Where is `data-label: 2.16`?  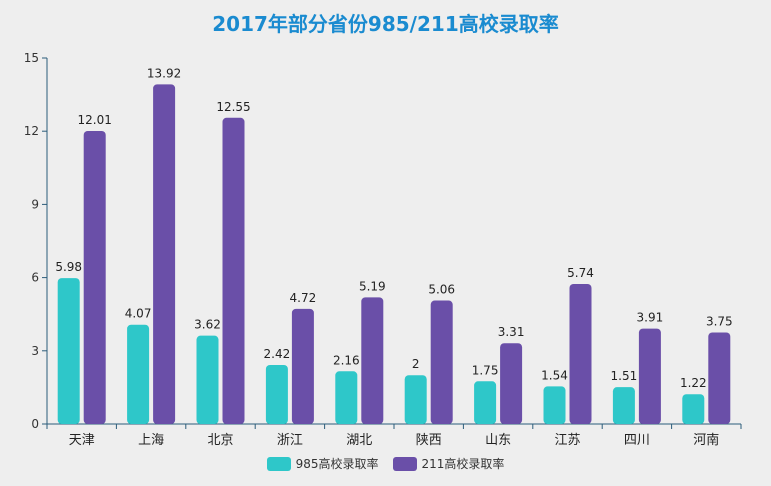
data-label: 2.16 is located at coordinates (346, 360).